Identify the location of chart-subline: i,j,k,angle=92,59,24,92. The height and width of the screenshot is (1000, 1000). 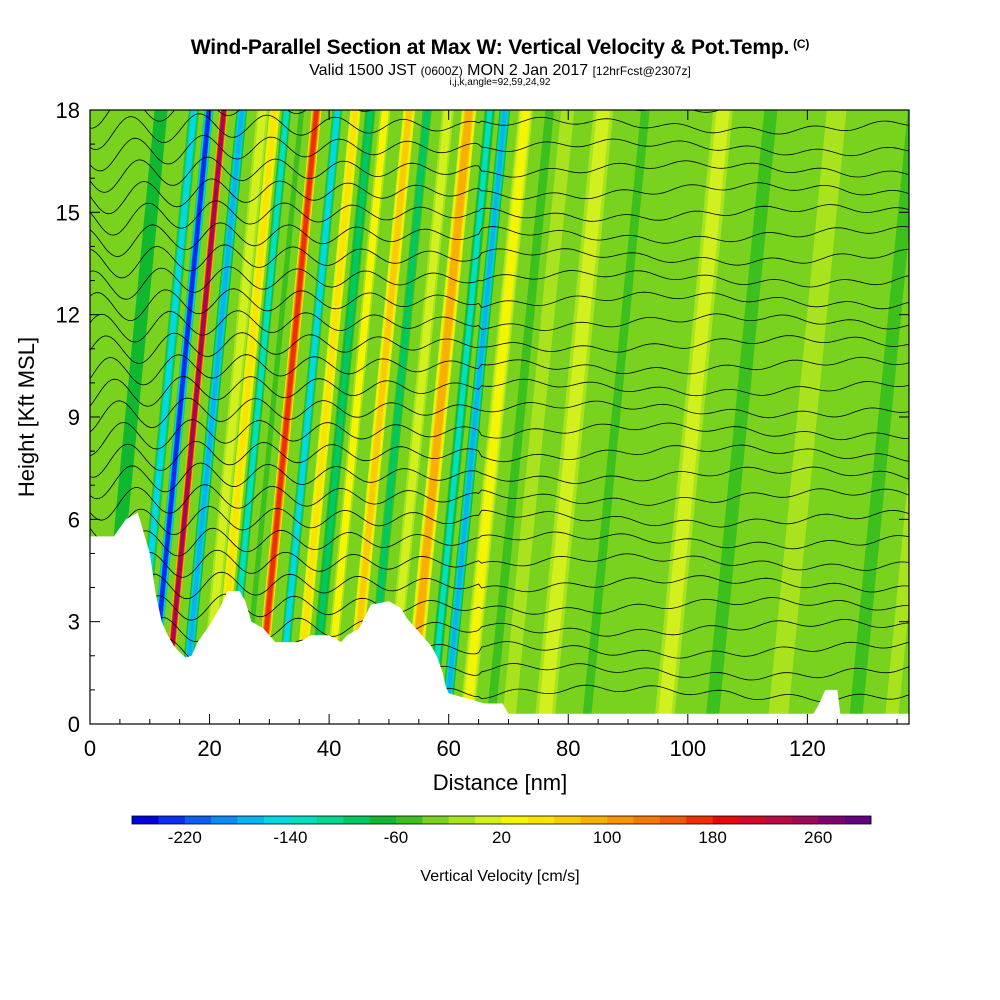
(500, 82).